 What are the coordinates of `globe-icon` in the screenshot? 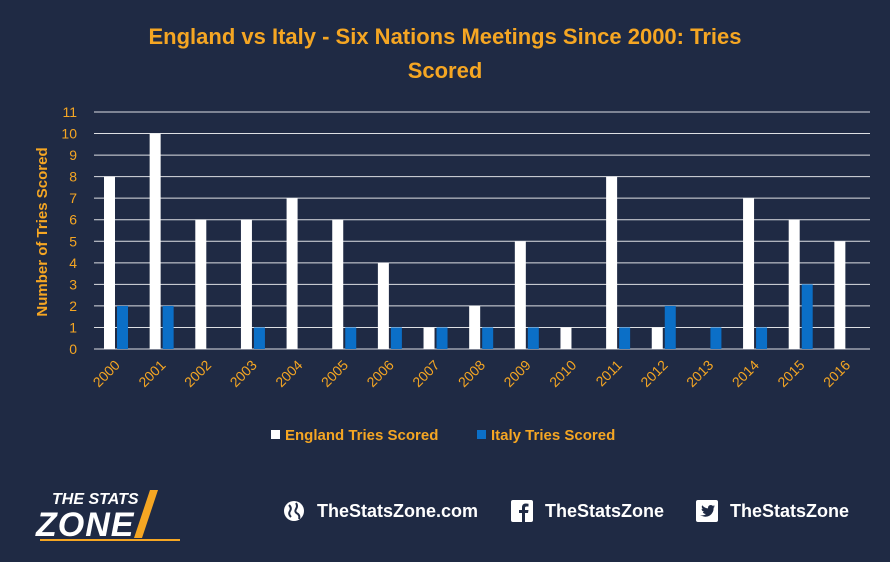 It's located at (294, 511).